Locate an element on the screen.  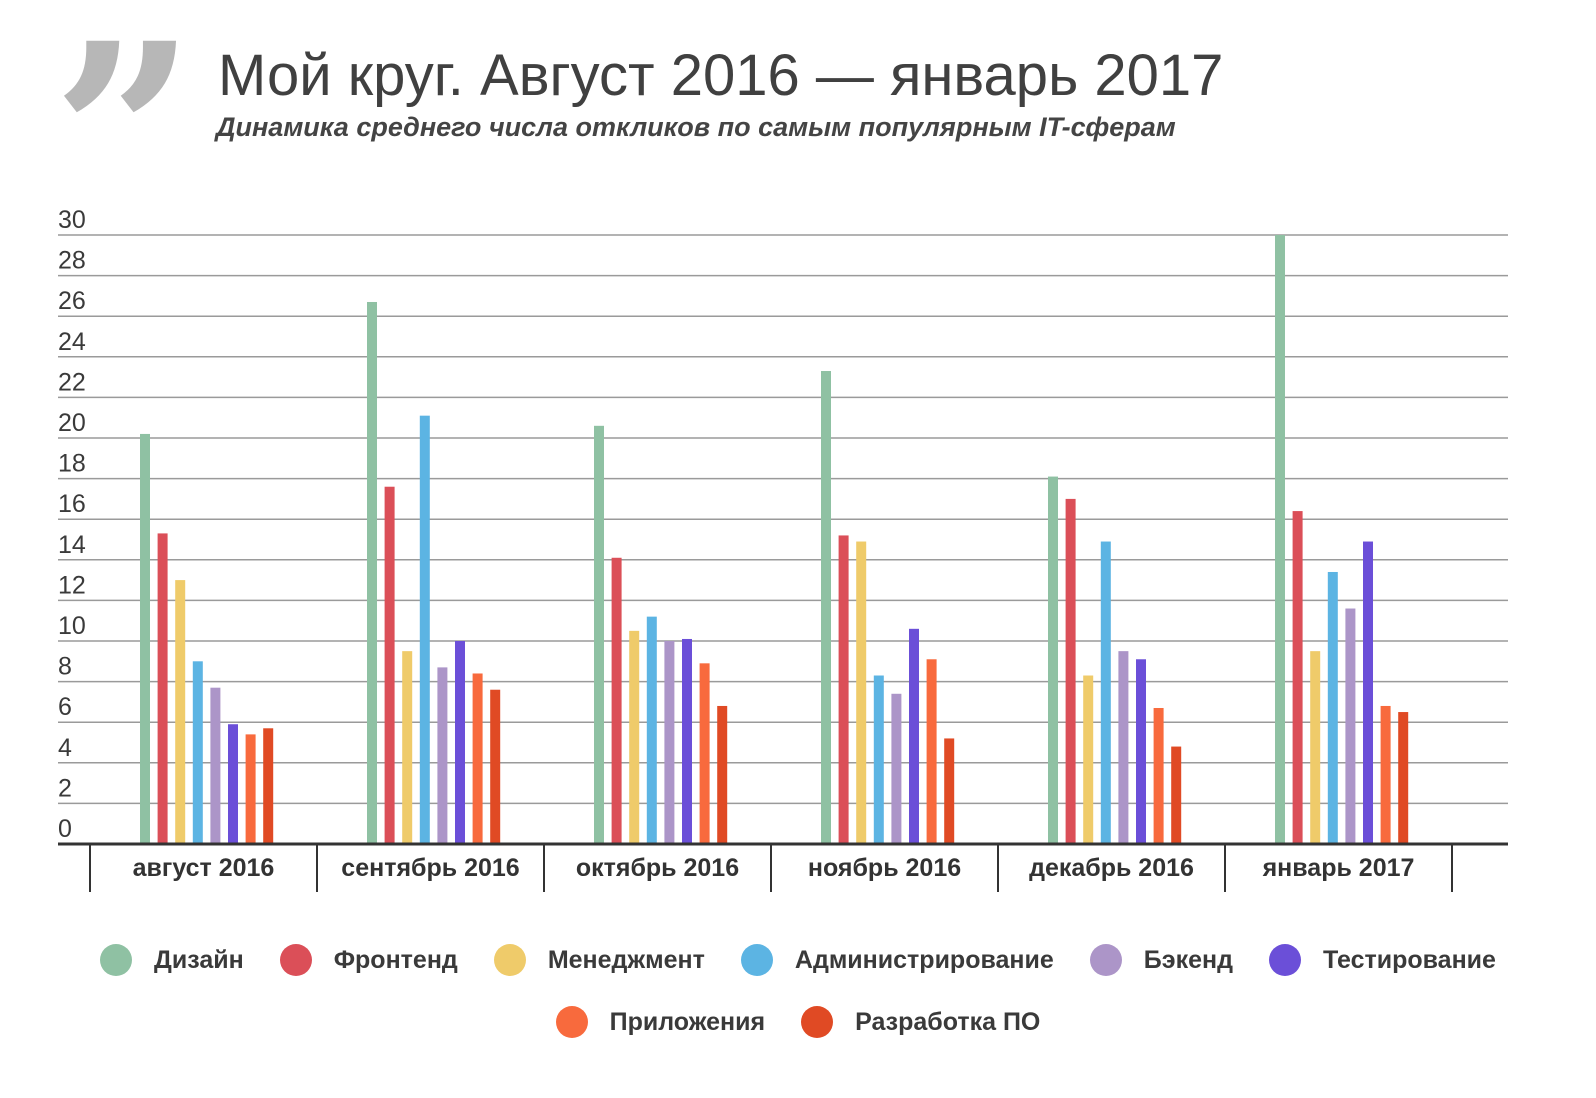
legend-item: Приложения is located at coordinates (660, 1022).